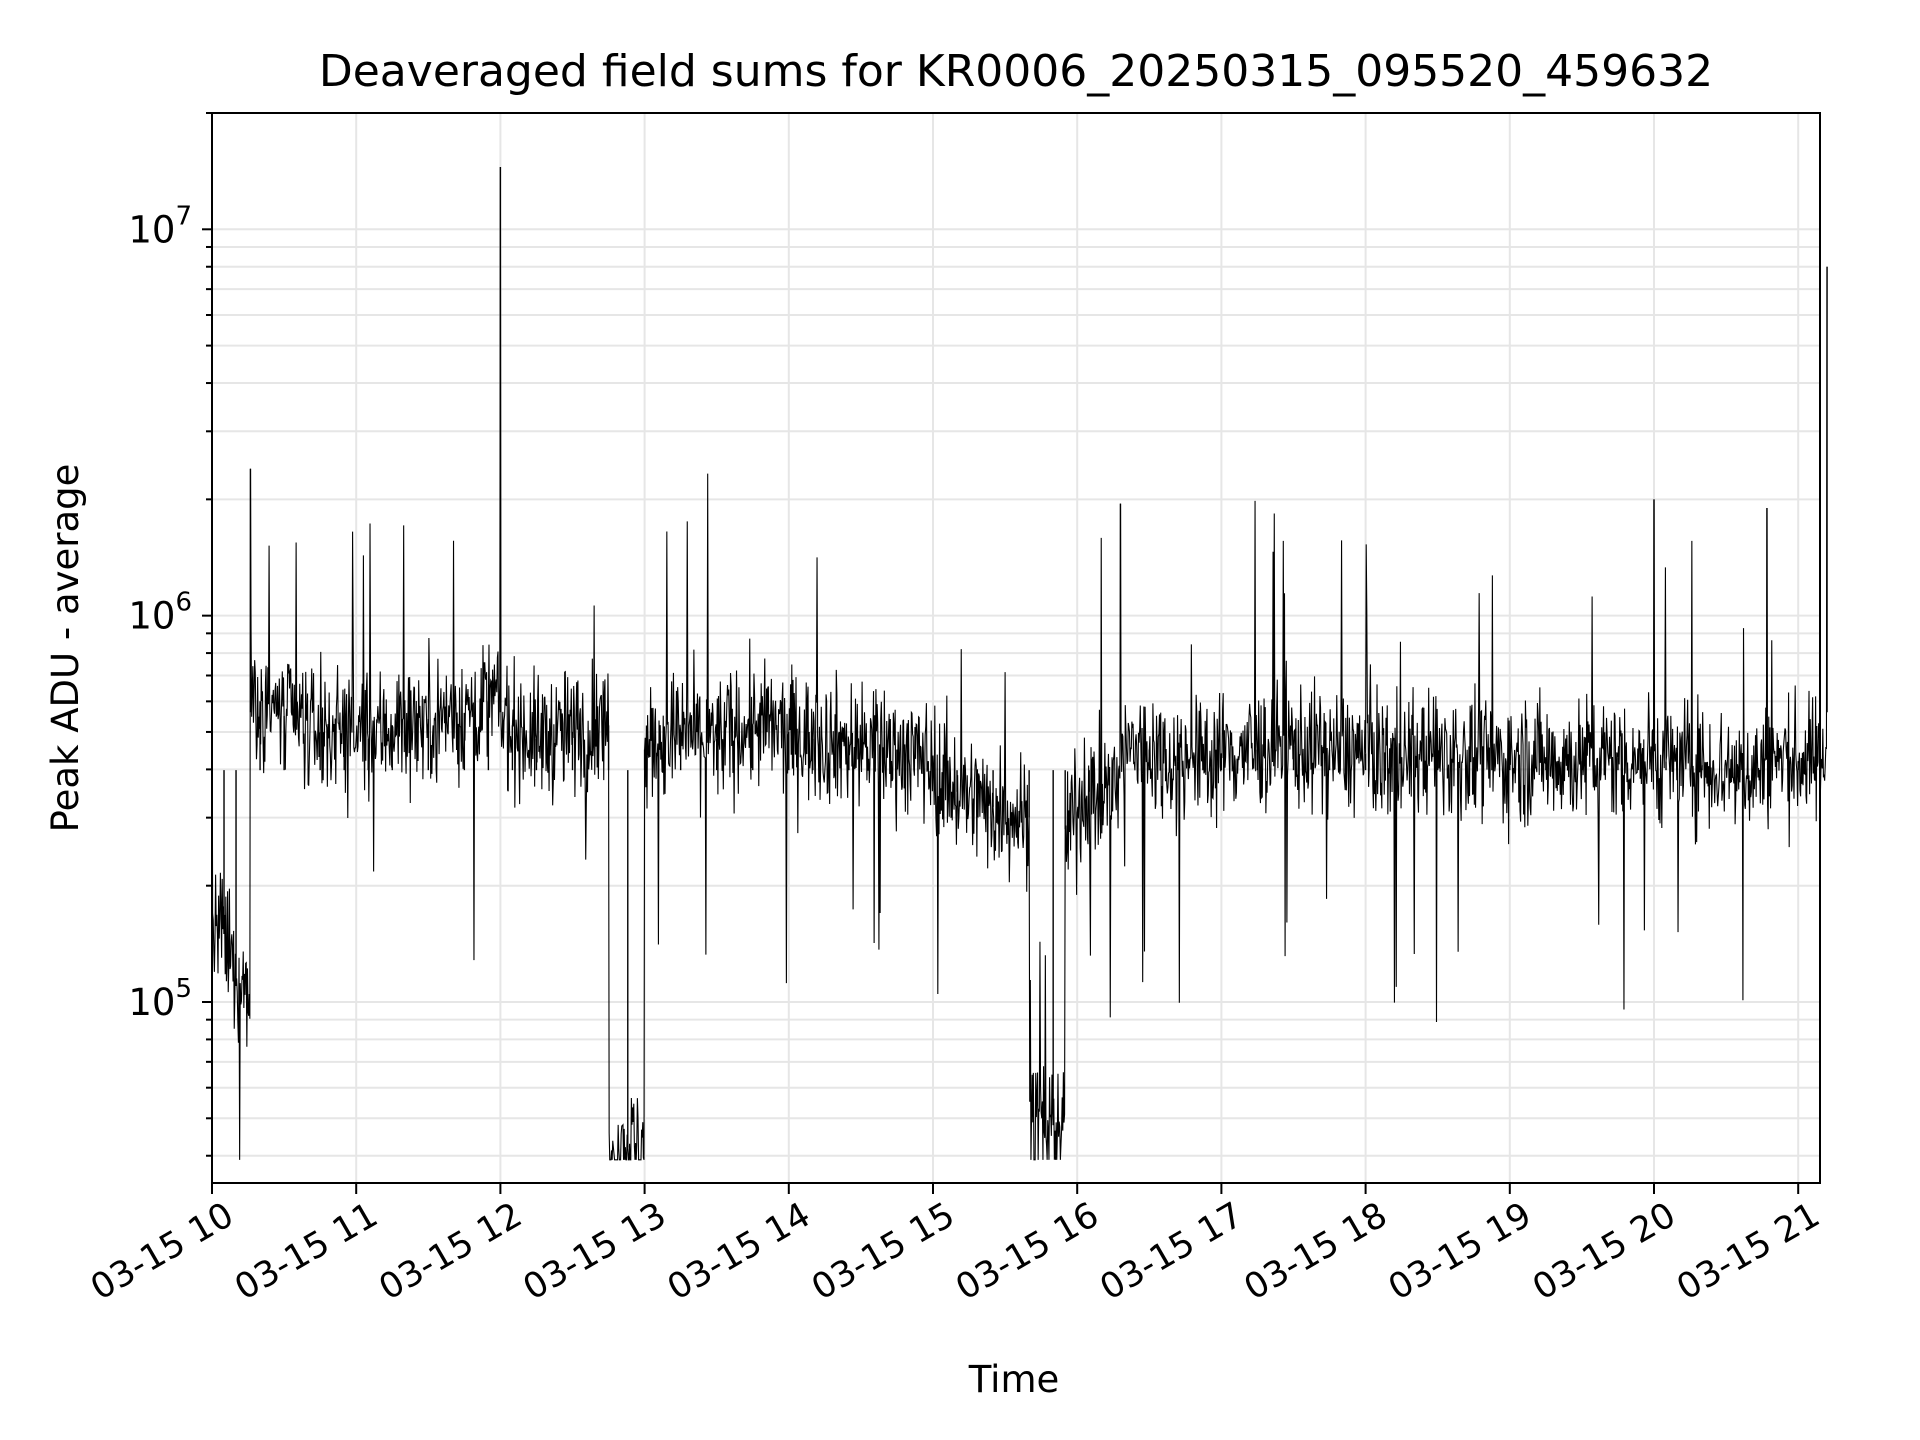  I want to click on y-axis-label: Peak ADU - average, so click(65, 648).